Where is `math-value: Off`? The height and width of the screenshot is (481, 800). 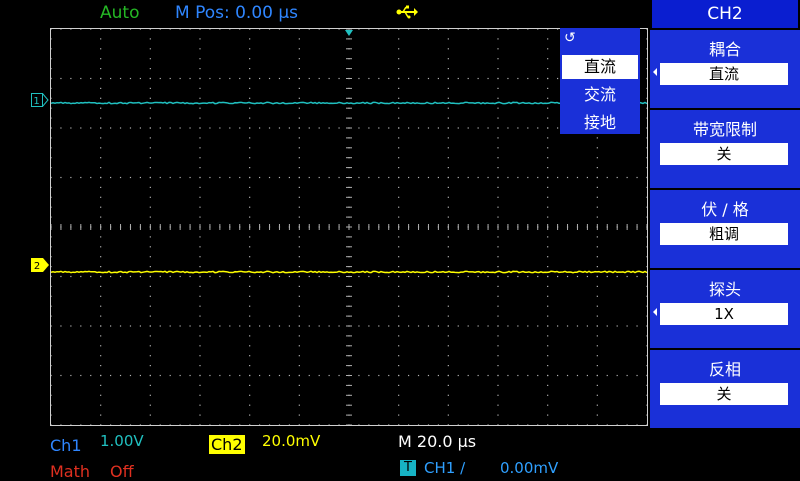 math-value: Off is located at coordinates (122, 471).